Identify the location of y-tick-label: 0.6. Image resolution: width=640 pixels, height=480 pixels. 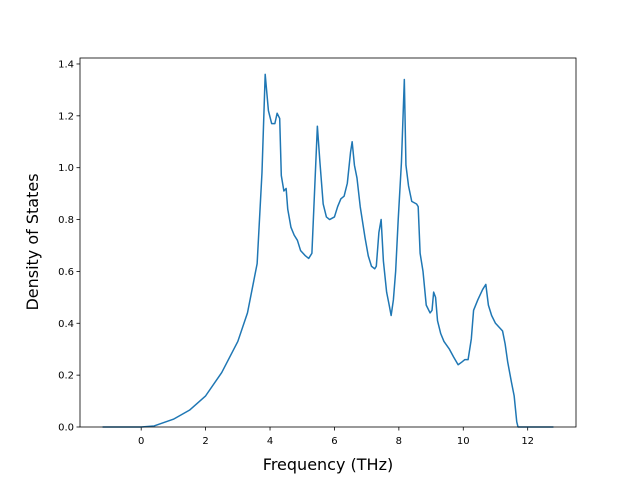
(66, 272).